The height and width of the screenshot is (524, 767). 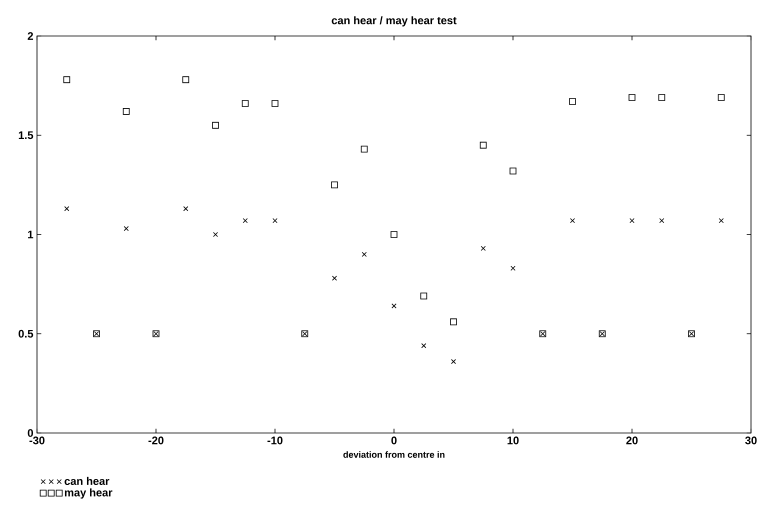 I want to click on x-tick-label: 0, so click(x=394, y=440).